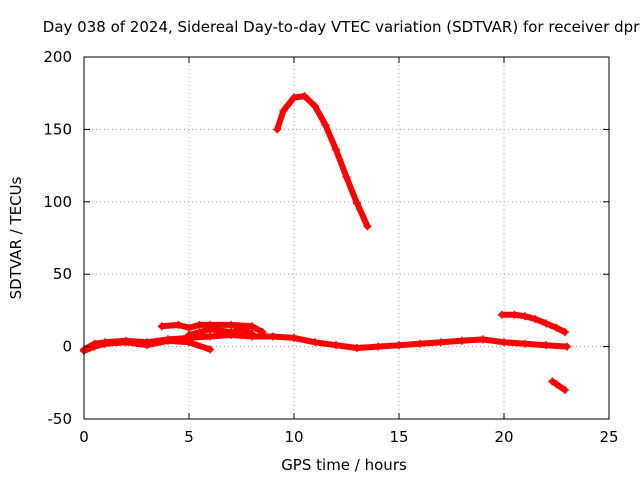 This screenshot has height=480, width=640. What do you see at coordinates (84, 437) in the screenshot?
I see `x-tick-label: 0` at bounding box center [84, 437].